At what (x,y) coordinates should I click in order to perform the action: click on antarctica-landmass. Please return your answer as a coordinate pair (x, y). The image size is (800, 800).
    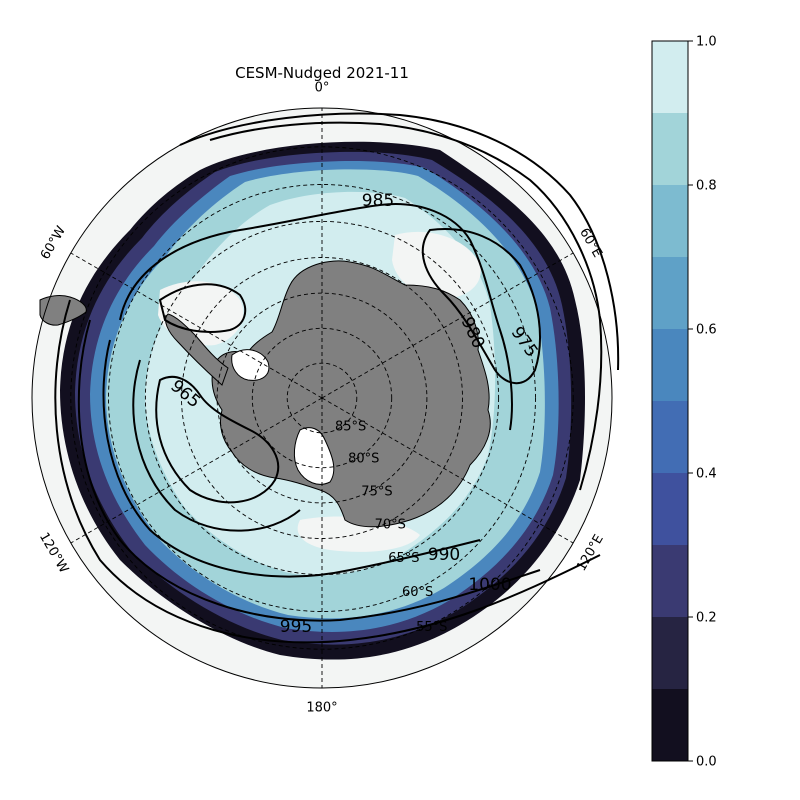
    Looking at the image, I should click on (351, 394).